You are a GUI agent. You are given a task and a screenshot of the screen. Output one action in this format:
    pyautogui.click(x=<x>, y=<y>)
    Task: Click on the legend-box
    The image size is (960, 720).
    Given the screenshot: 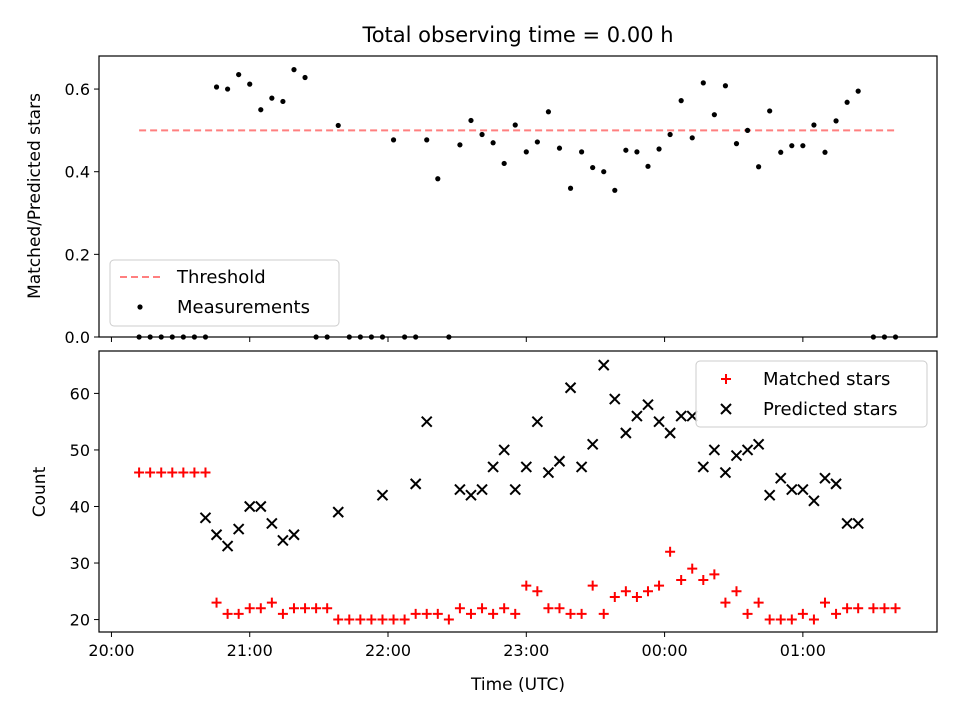 What is the action you would take?
    pyautogui.click(x=224, y=293)
    